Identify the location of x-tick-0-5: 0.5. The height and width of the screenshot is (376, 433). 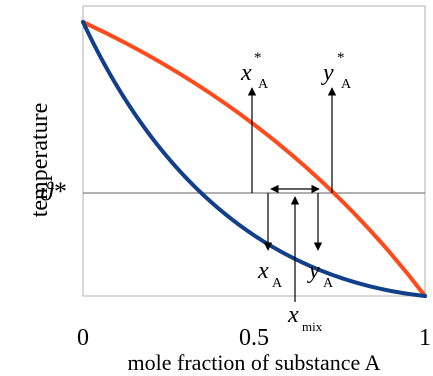
(254, 338).